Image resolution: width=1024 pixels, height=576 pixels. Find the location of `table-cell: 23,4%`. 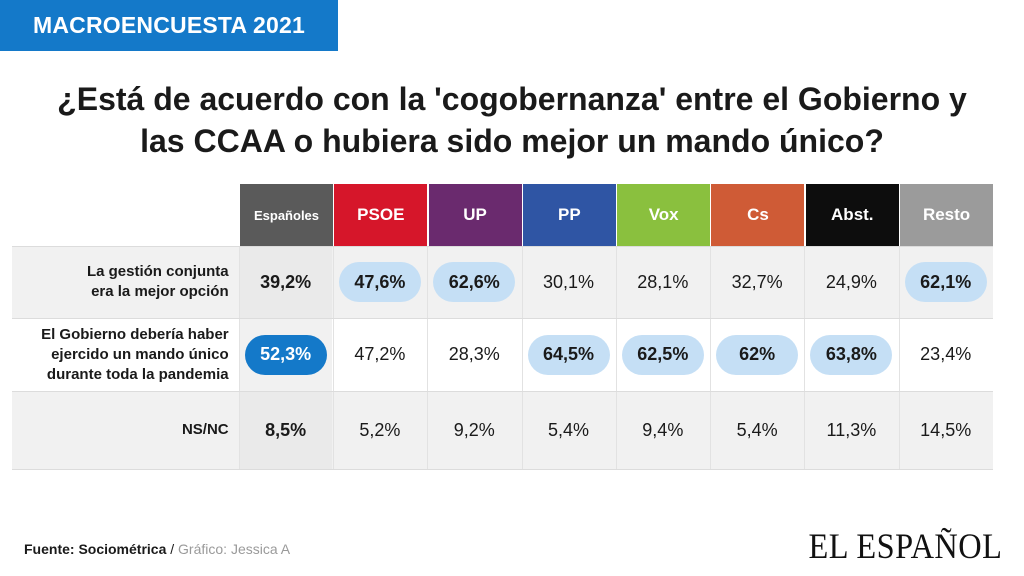

table-cell: 23,4% is located at coordinates (945, 354).